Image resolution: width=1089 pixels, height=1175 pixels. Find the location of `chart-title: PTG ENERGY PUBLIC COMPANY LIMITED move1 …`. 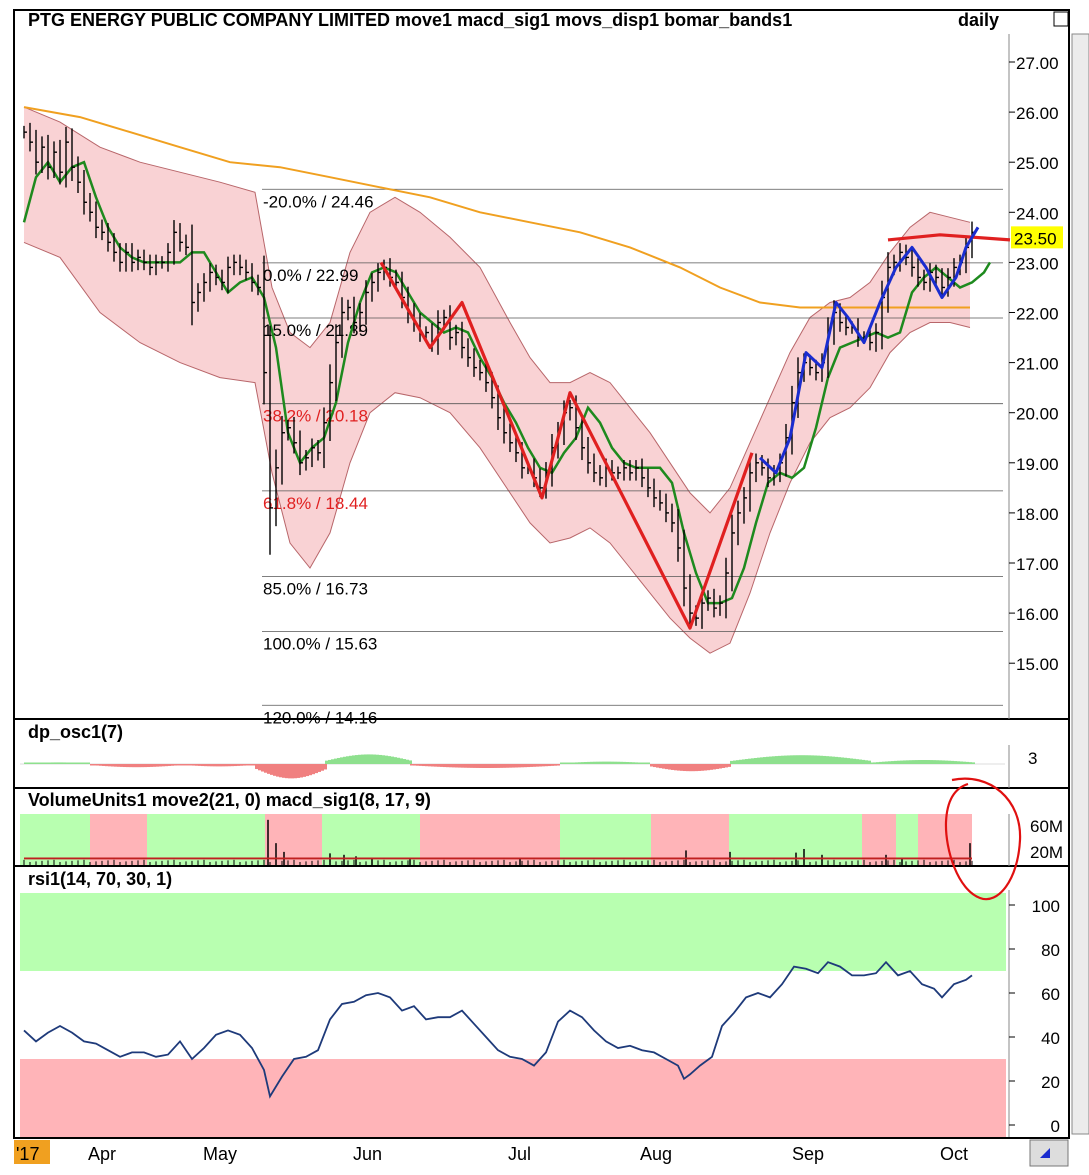

chart-title: PTG ENERGY PUBLIC COMPANY LIMITED move1 … is located at coordinates (410, 20).